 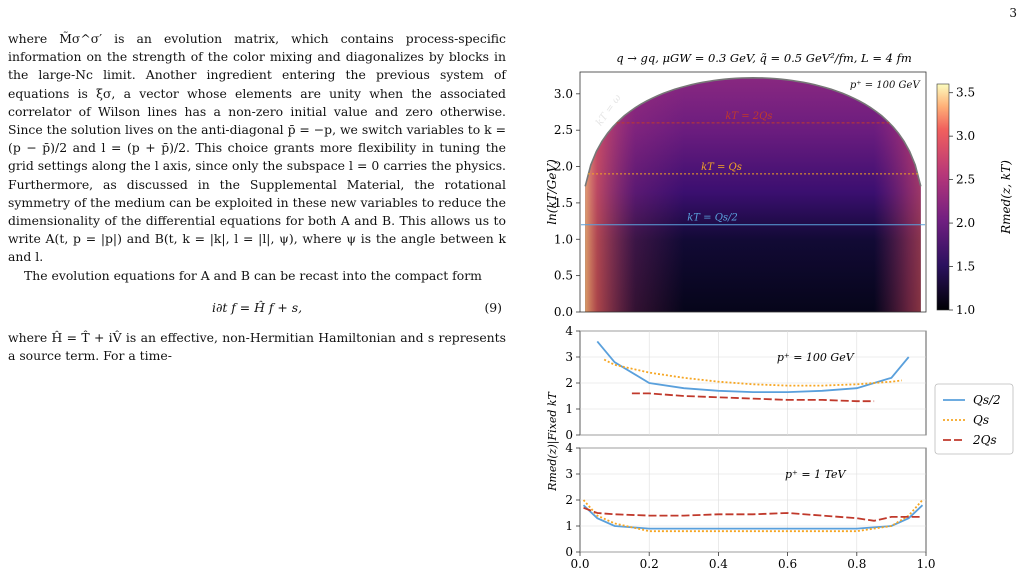 I want to click on heatmap-y-tick-label: 2.5, so click(x=563, y=130).